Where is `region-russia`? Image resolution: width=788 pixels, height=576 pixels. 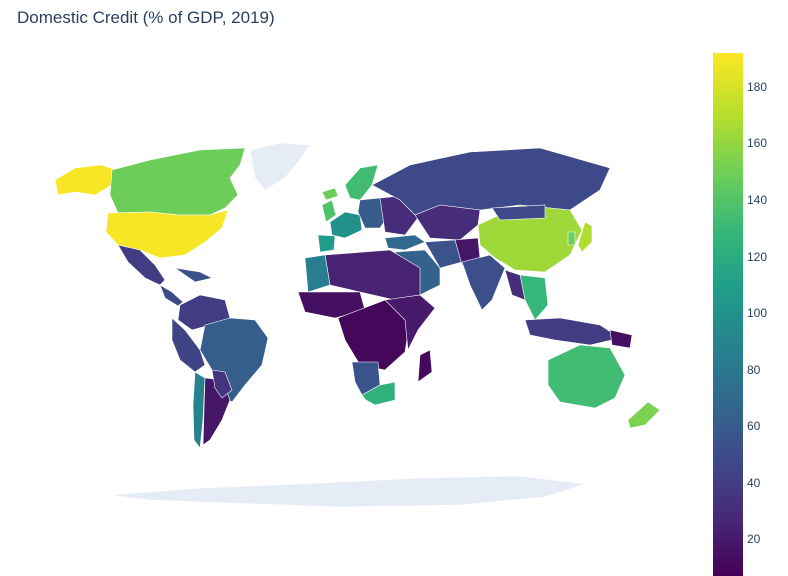 region-russia is located at coordinates (491, 181).